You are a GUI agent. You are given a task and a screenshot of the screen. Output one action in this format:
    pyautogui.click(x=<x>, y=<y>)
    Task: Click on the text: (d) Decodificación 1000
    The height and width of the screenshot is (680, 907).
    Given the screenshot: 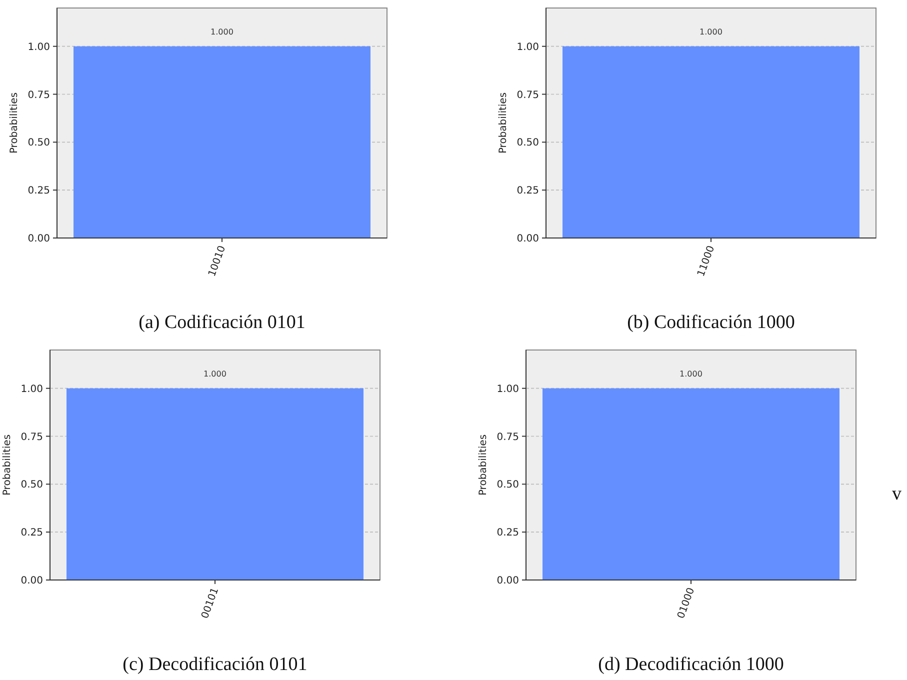 What is the action you would take?
    pyautogui.click(x=691, y=664)
    